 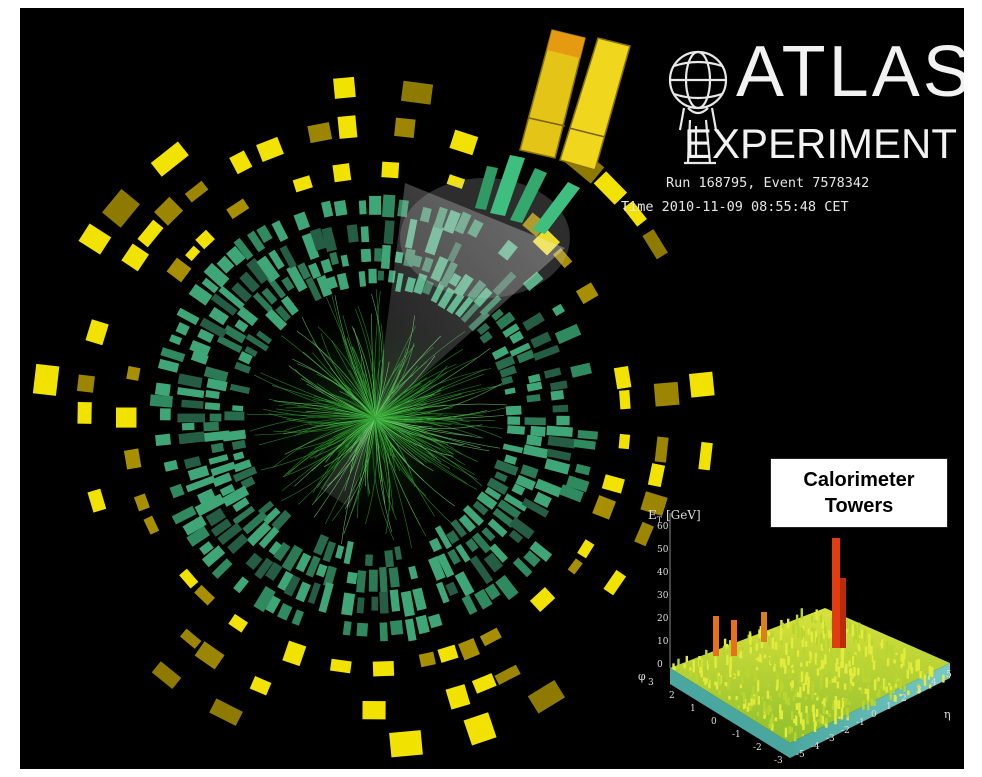 What do you see at coordinates (757, 748) in the screenshot?
I see `phi-tick-label: -2` at bounding box center [757, 748].